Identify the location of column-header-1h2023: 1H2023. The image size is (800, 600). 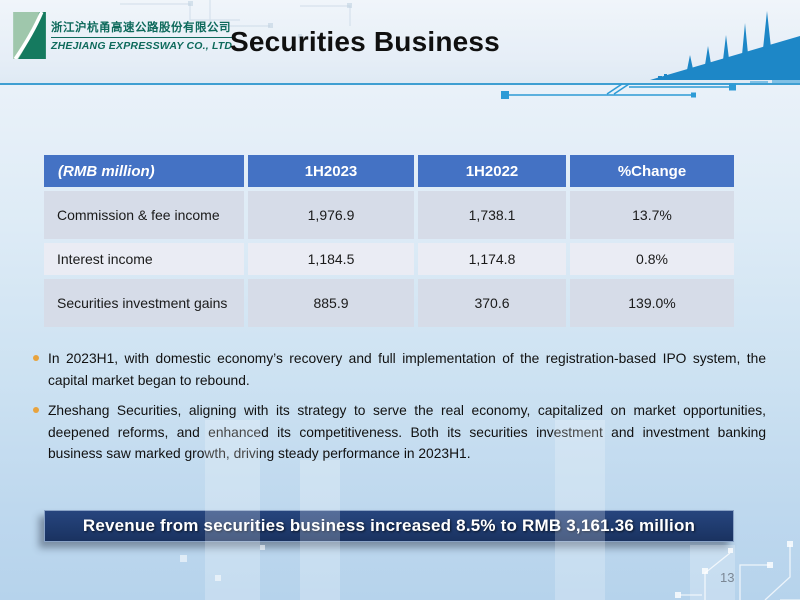
(331, 171).